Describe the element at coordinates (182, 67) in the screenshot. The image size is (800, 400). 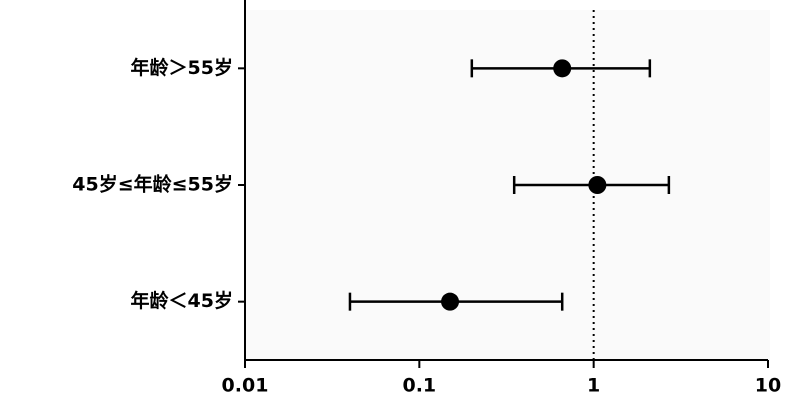
I see `y-tick-label: 年龄＞55岁` at that location.